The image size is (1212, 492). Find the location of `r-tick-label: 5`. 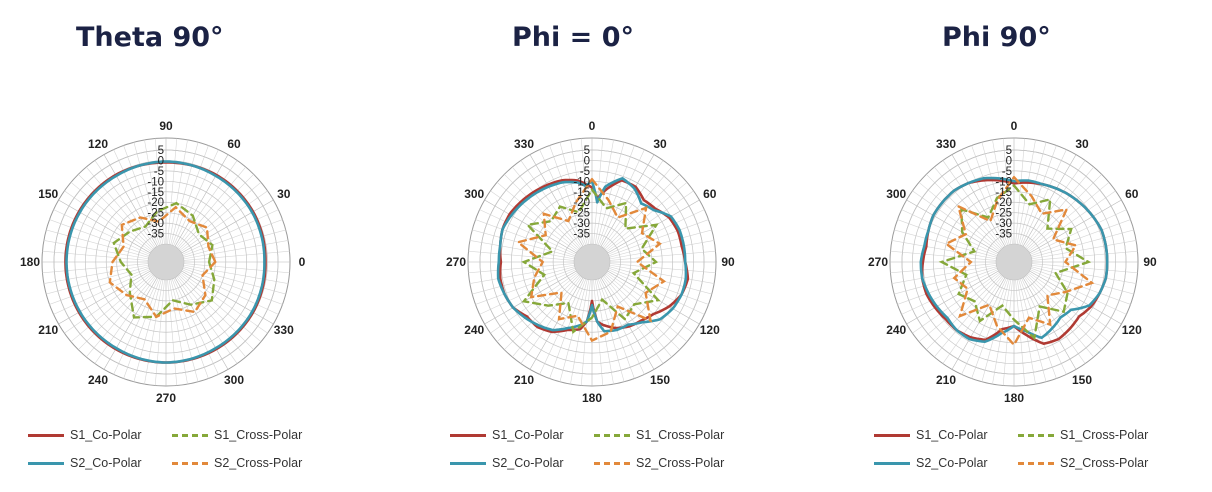

r-tick-label: 5 is located at coordinates (161, 151).